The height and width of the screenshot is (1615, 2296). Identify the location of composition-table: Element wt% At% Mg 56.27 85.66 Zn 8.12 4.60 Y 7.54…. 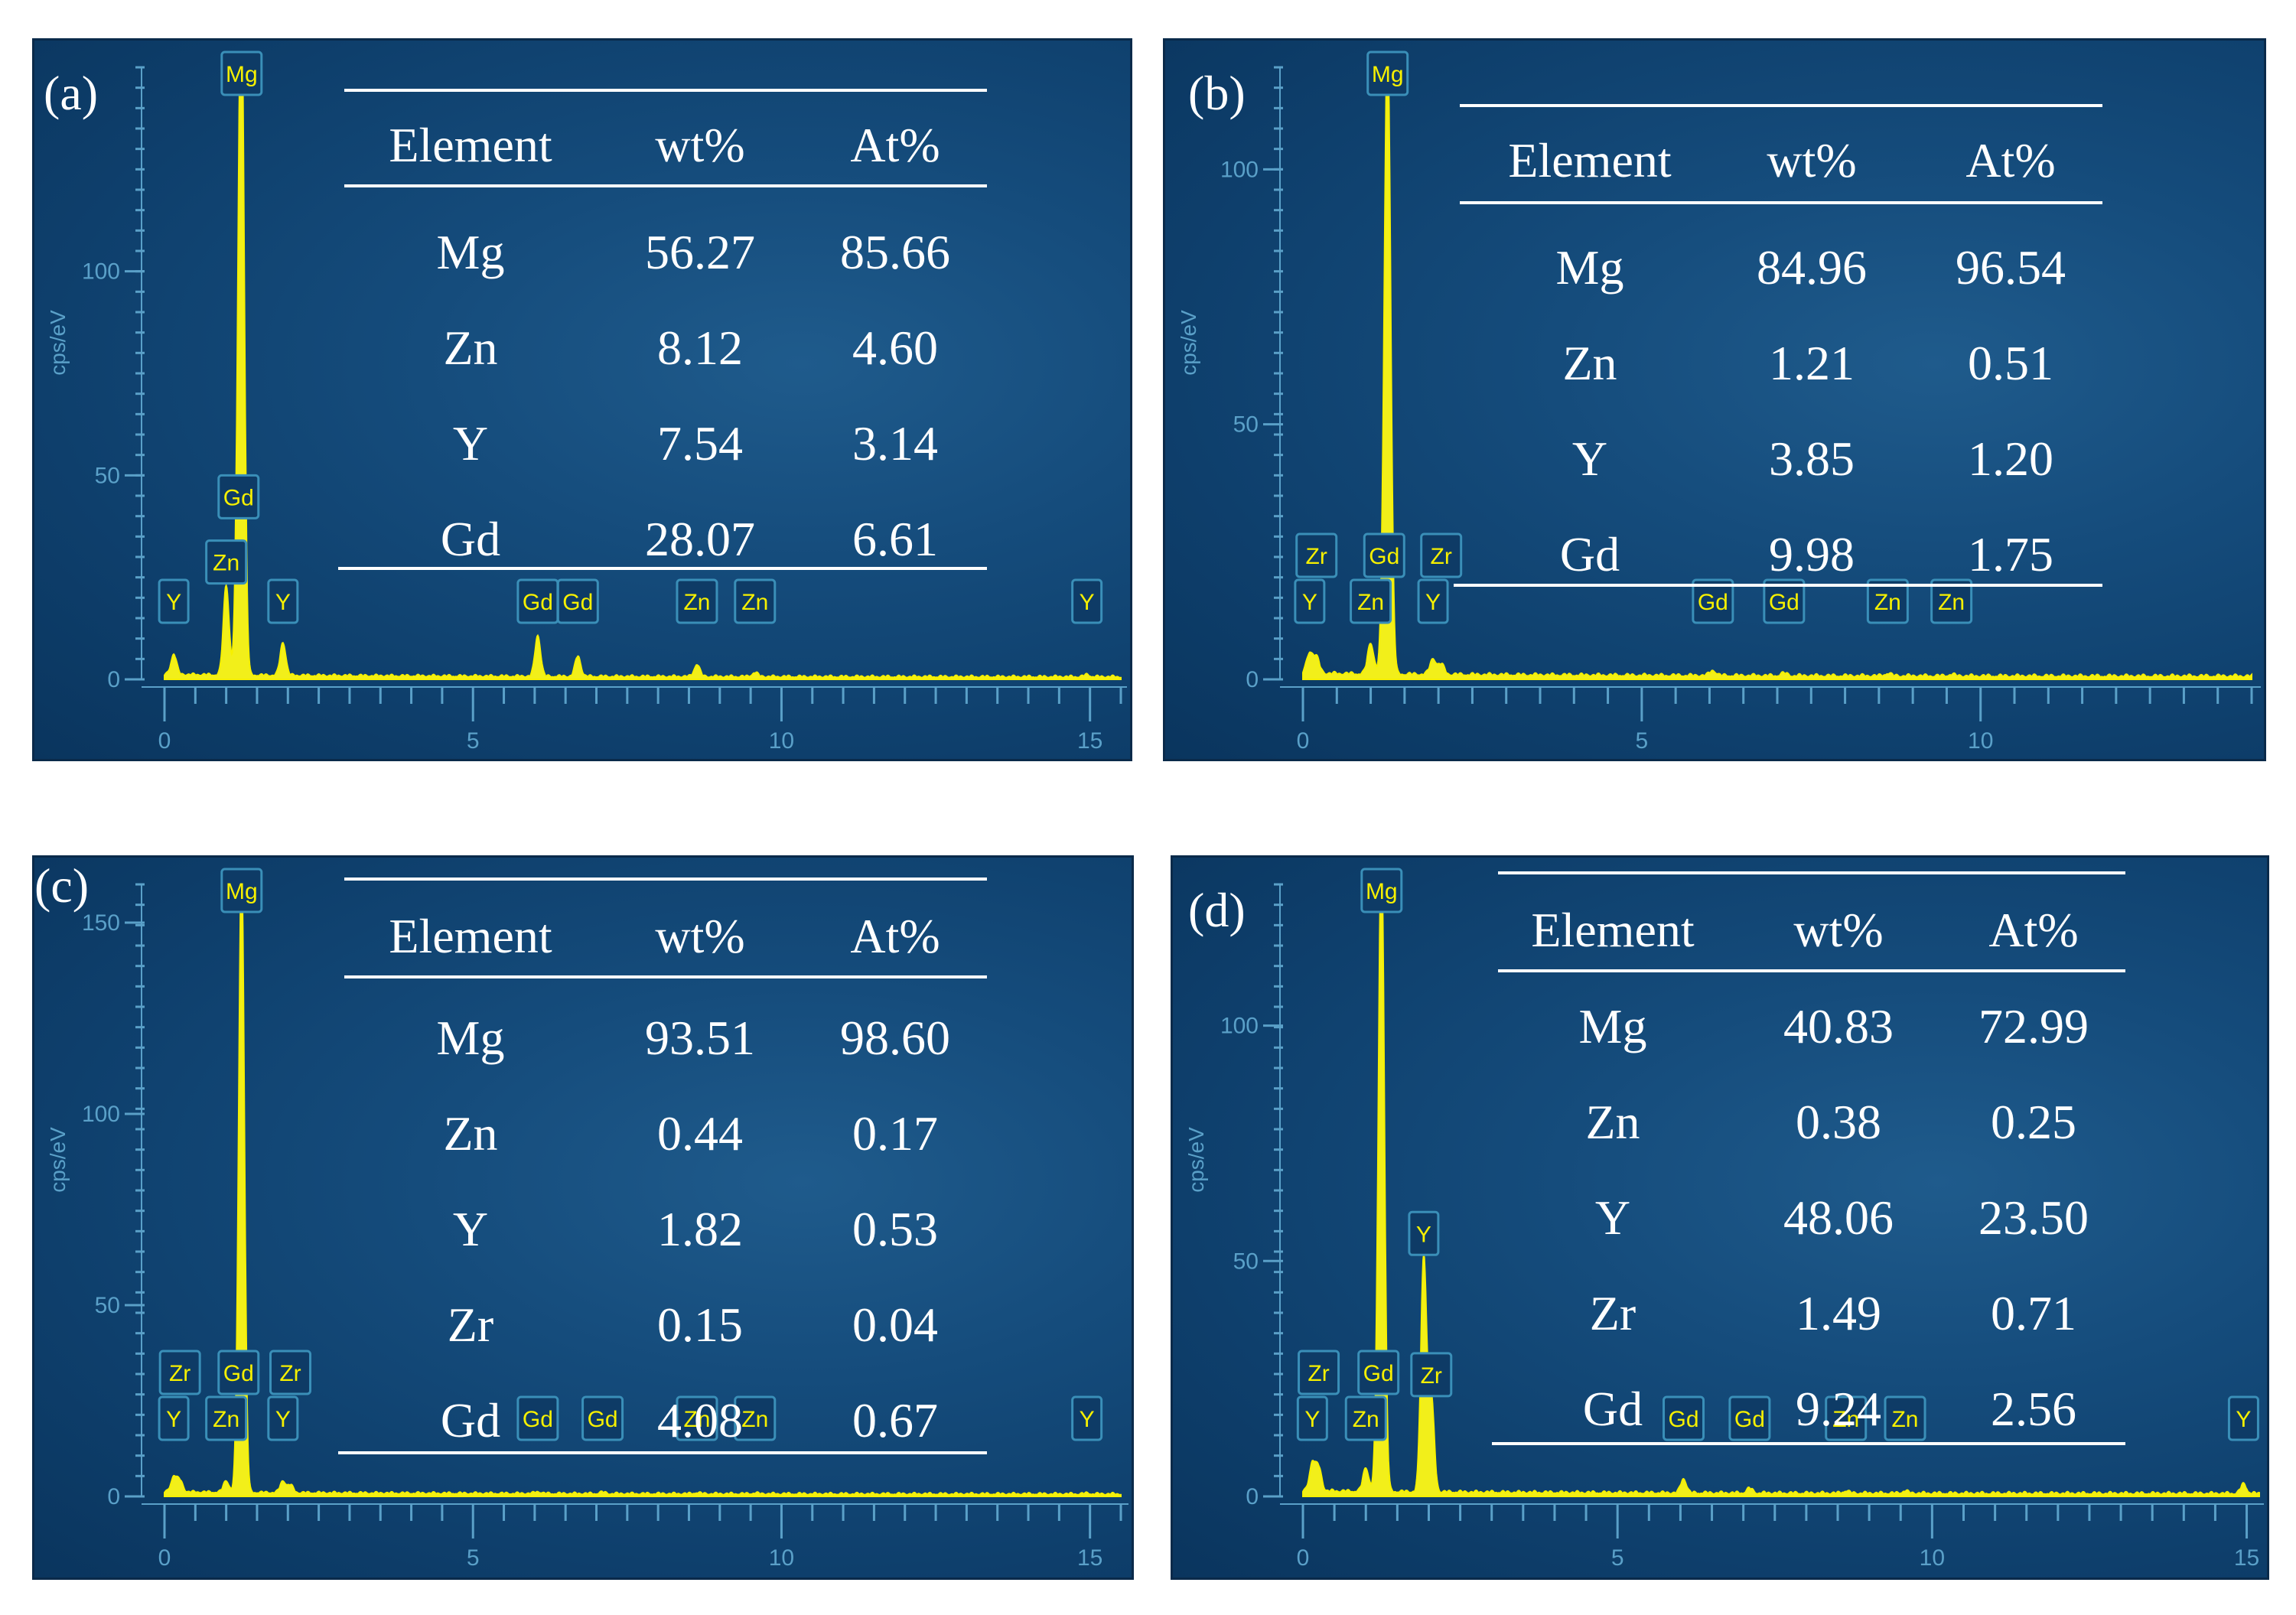
(662, 329).